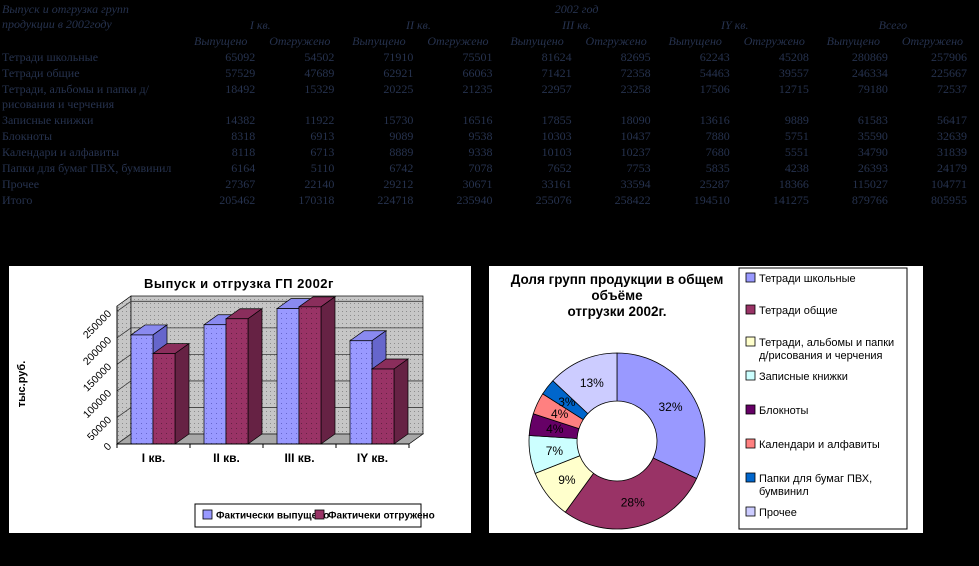 This screenshot has height=566, width=979. What do you see at coordinates (61, 152) in the screenshot?
I see `row-label: Календари и алфавиты` at bounding box center [61, 152].